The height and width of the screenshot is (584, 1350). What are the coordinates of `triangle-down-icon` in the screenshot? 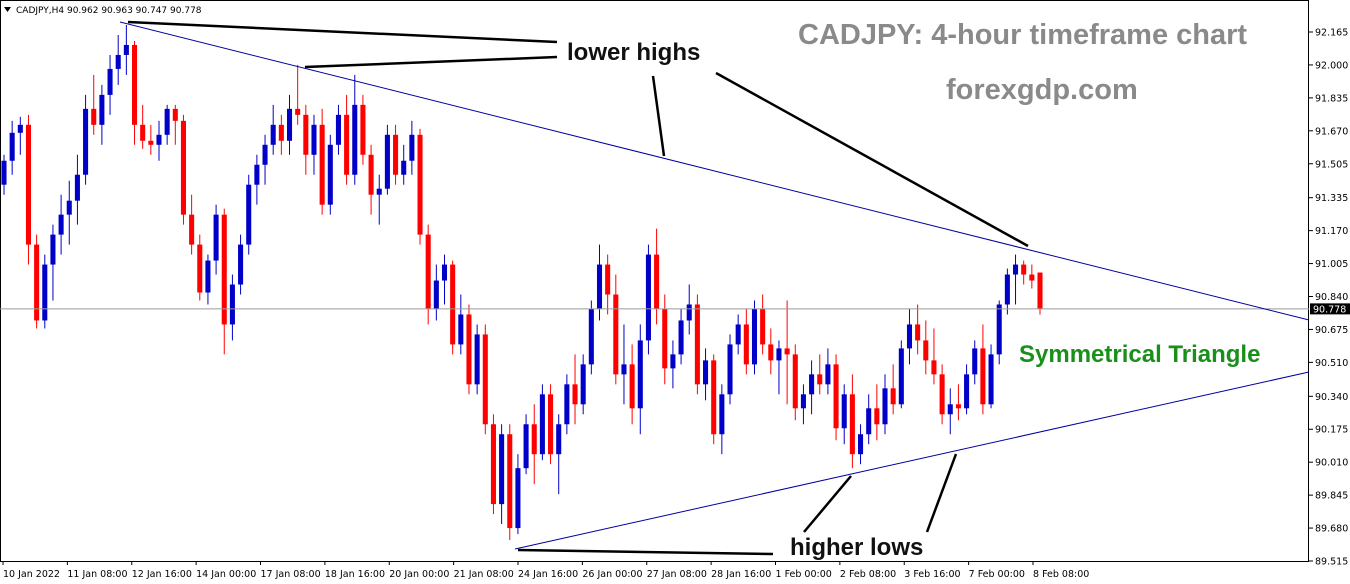 It's located at (7, 9).